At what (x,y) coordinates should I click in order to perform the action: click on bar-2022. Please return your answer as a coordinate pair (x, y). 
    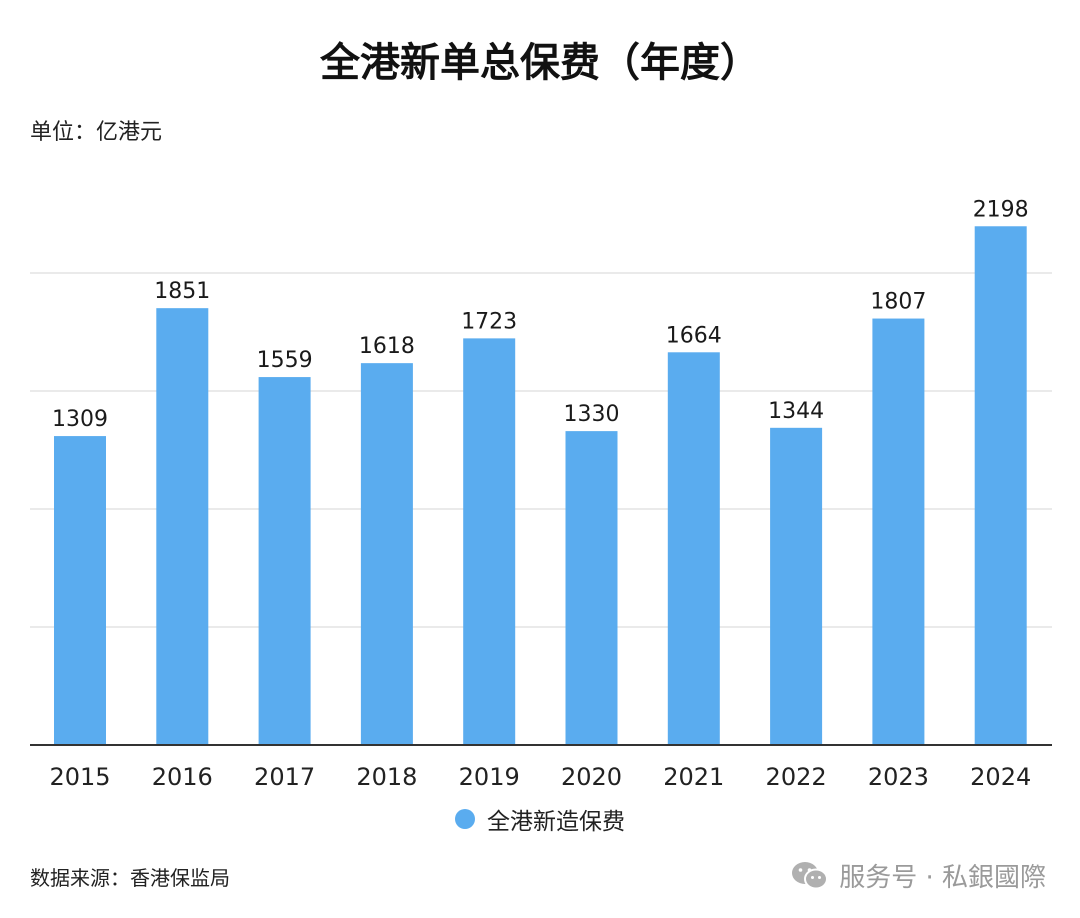
    Looking at the image, I should click on (796, 586).